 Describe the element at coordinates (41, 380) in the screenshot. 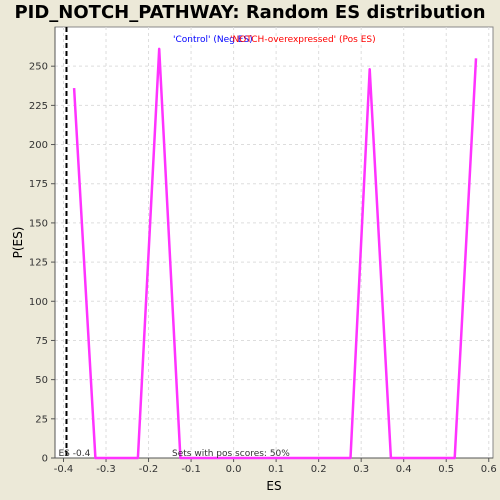

I see `y-tick-label: 50` at that location.